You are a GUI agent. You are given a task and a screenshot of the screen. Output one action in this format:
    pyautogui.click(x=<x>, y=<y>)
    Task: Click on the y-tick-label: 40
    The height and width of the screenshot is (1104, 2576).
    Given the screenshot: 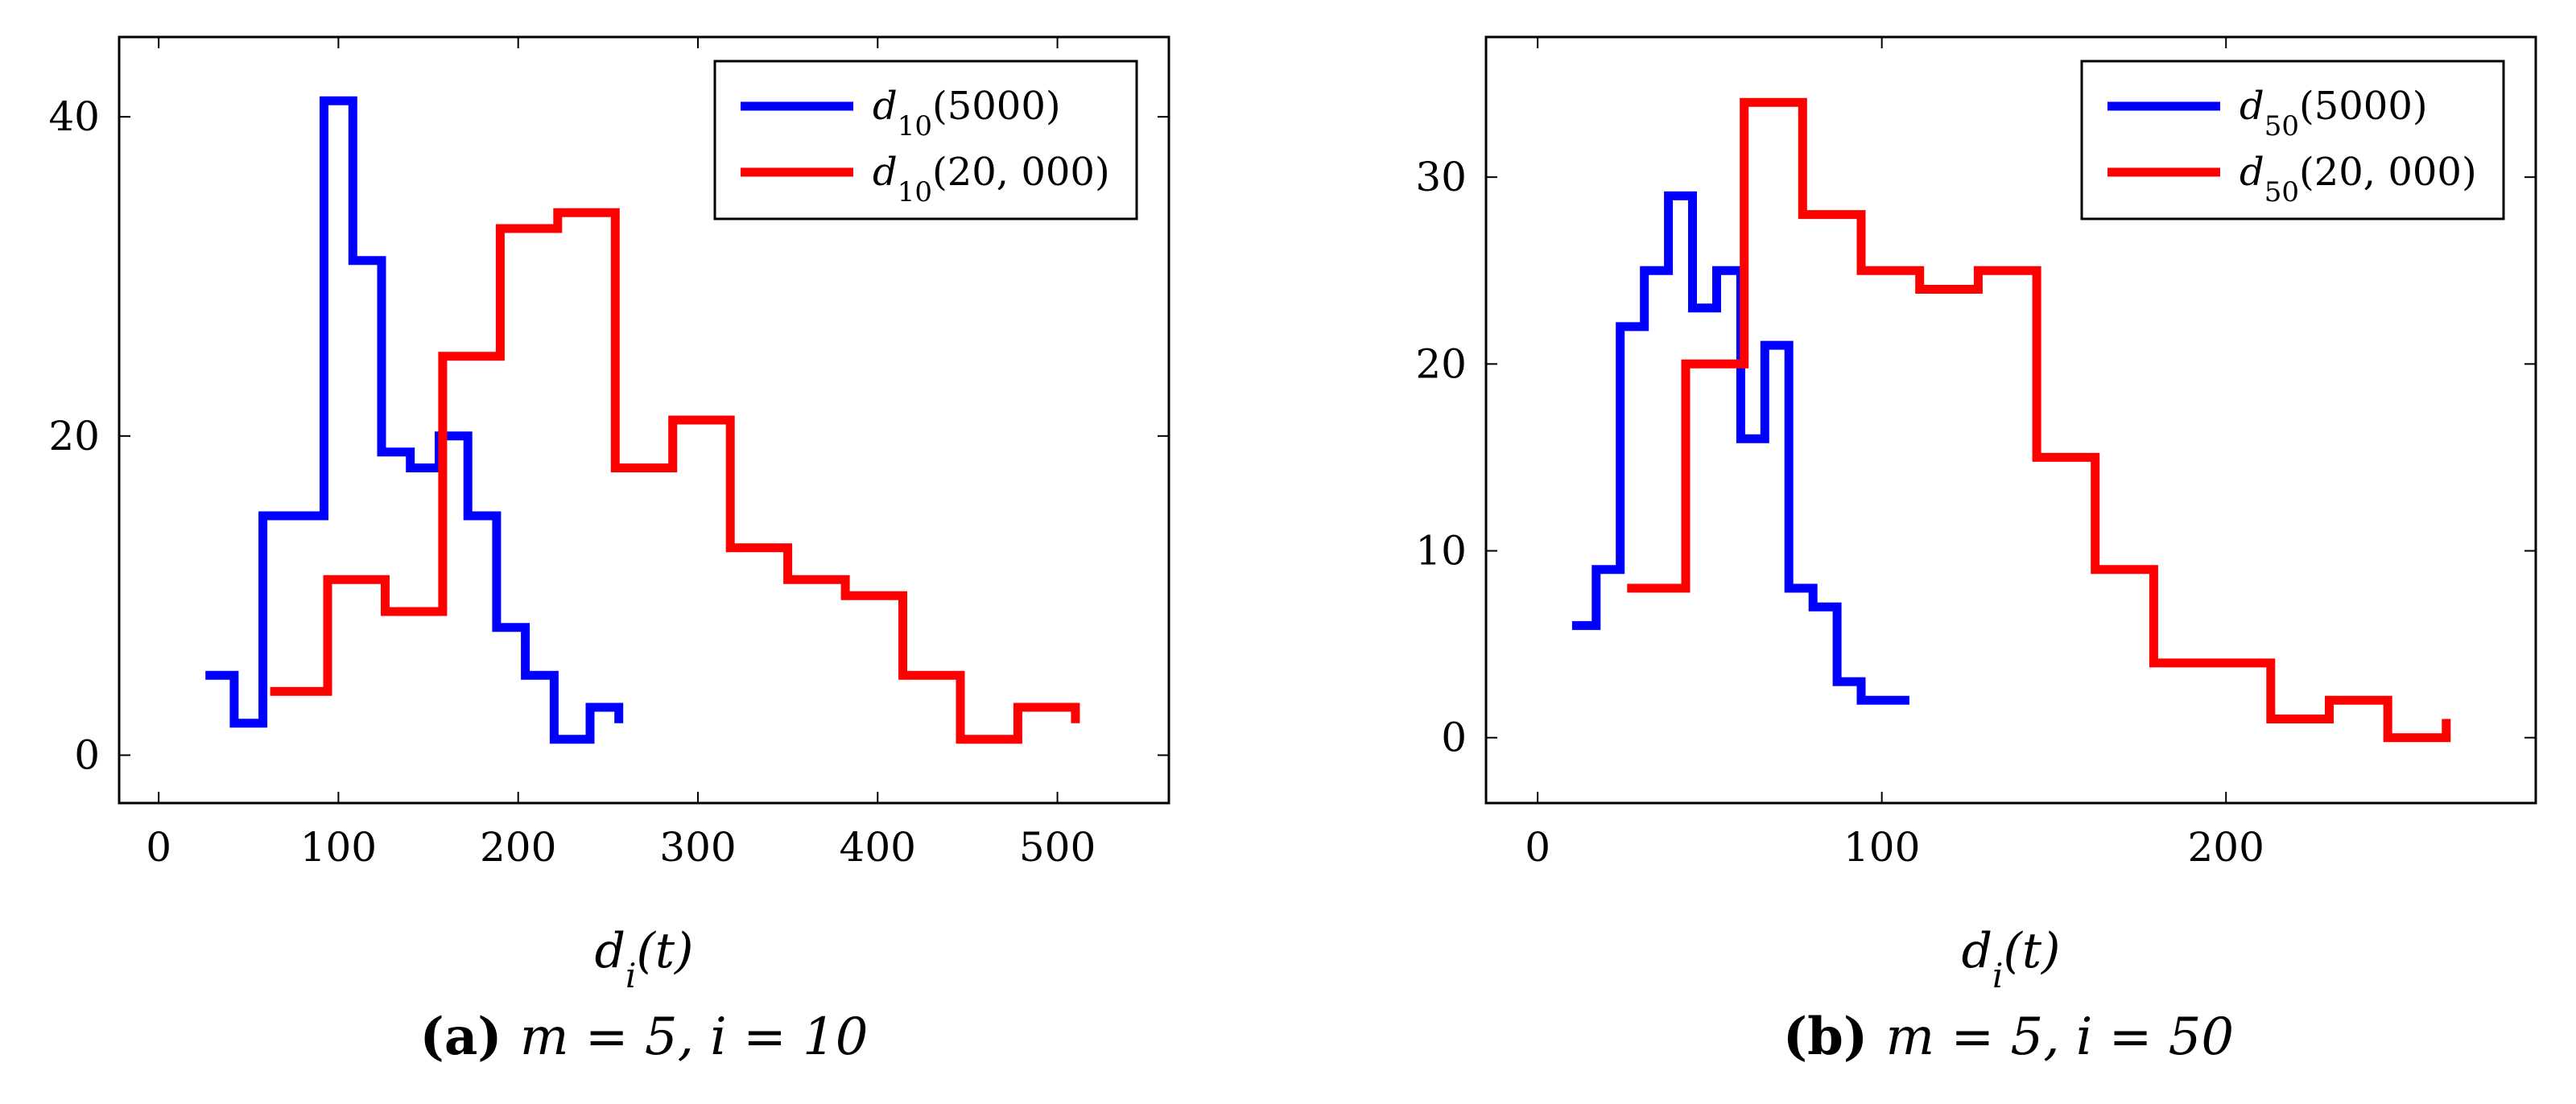 What is the action you would take?
    pyautogui.click(x=74, y=116)
    